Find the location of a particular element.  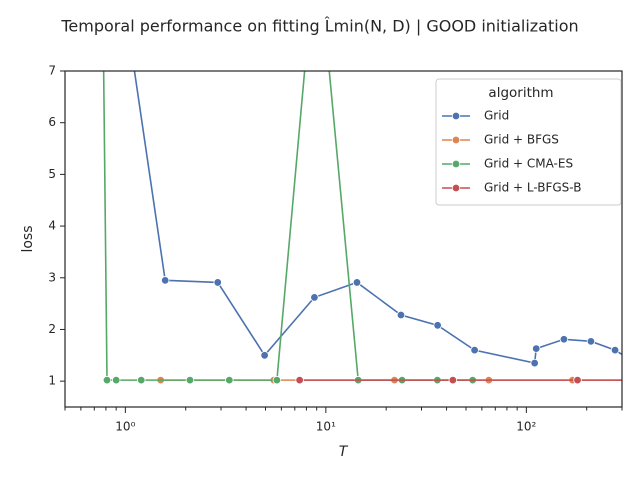

y-tick-label: 1 is located at coordinates (52, 381).